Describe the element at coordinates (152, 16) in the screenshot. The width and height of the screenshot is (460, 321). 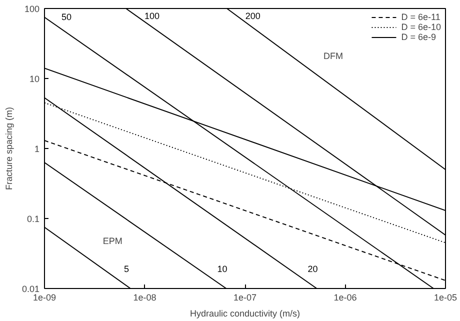
I see `series-label: 100` at that location.